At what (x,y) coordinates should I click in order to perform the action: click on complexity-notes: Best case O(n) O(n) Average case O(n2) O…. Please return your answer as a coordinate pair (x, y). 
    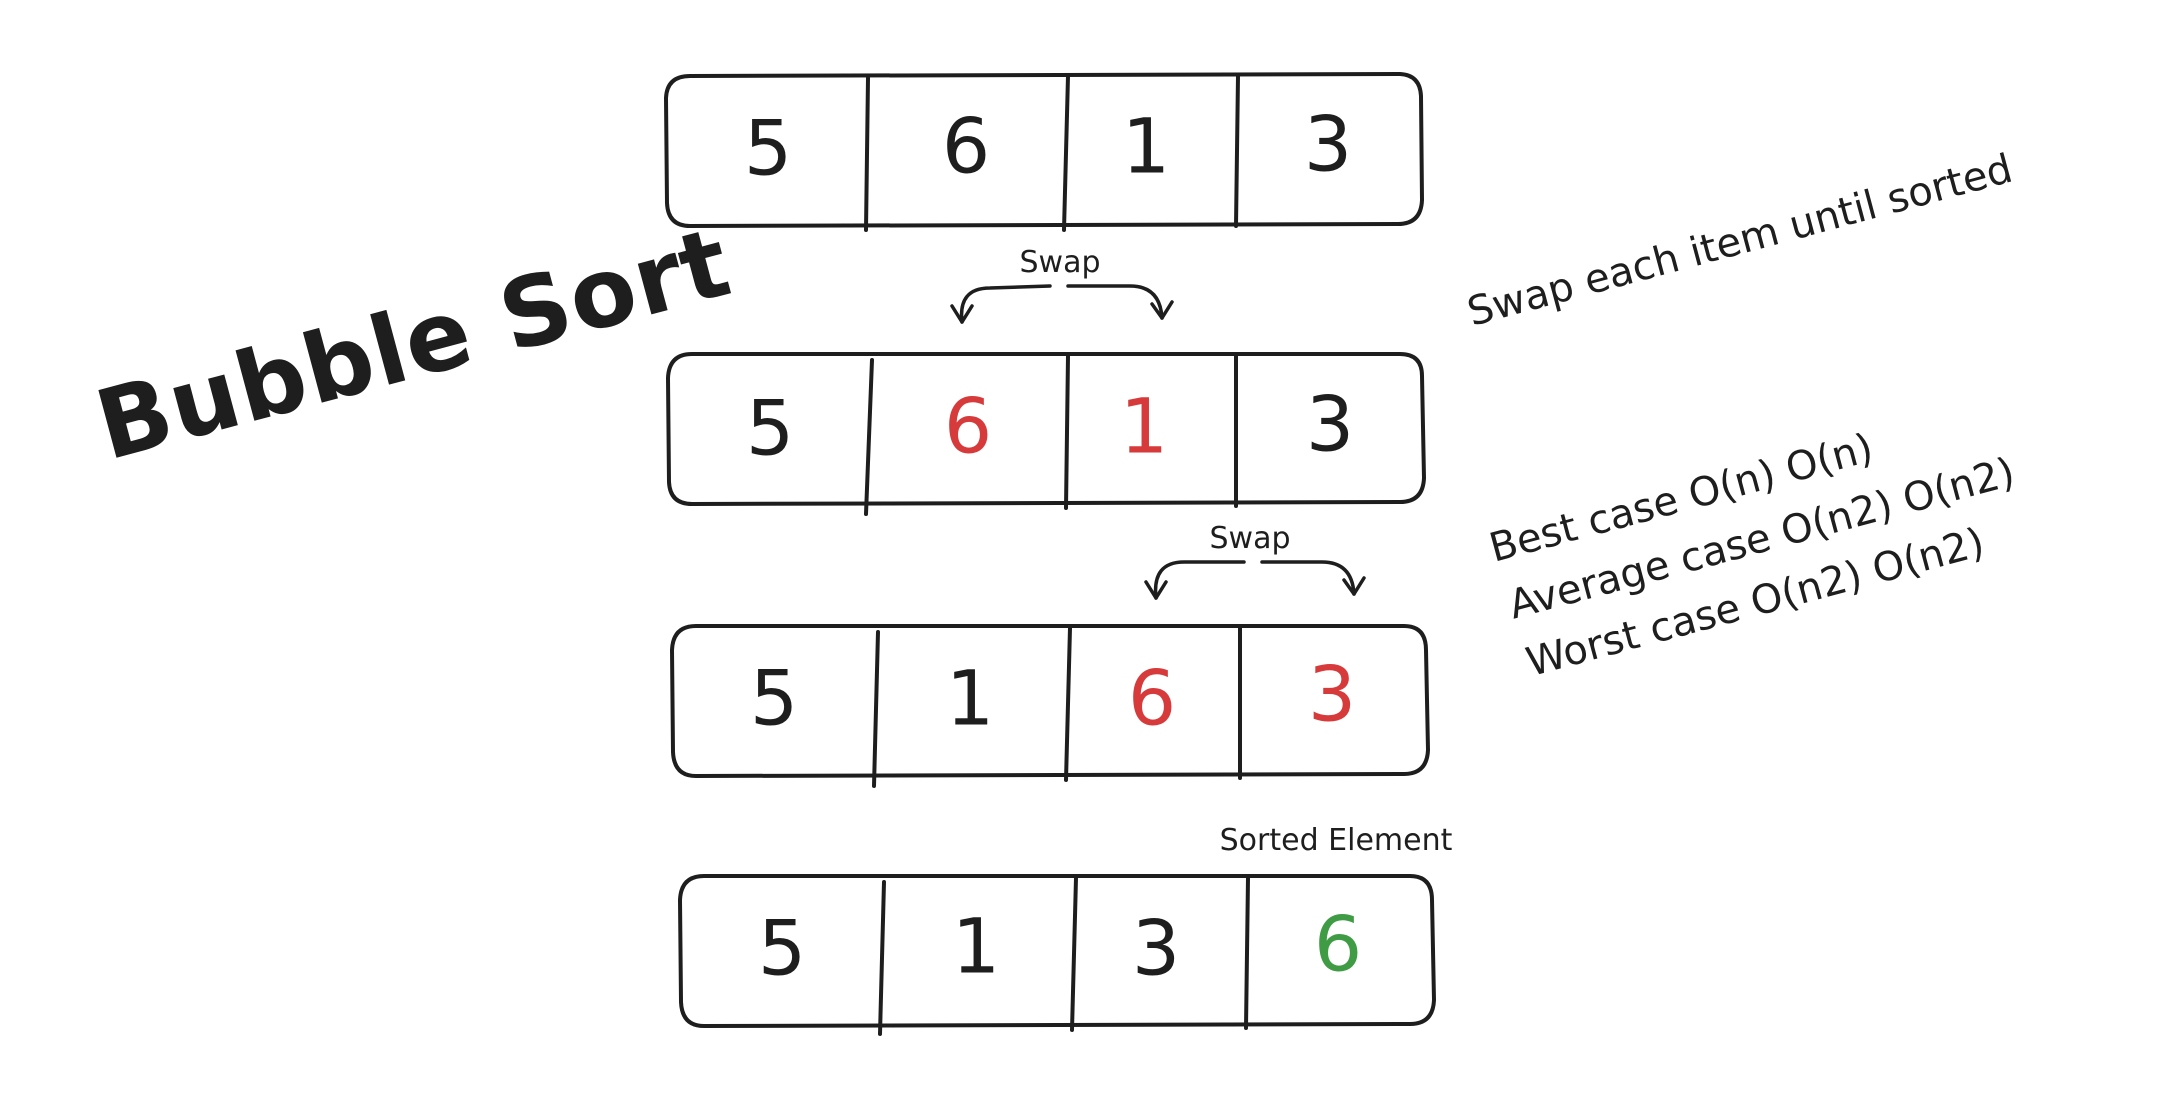
    Looking at the image, I should click on (1752, 555).